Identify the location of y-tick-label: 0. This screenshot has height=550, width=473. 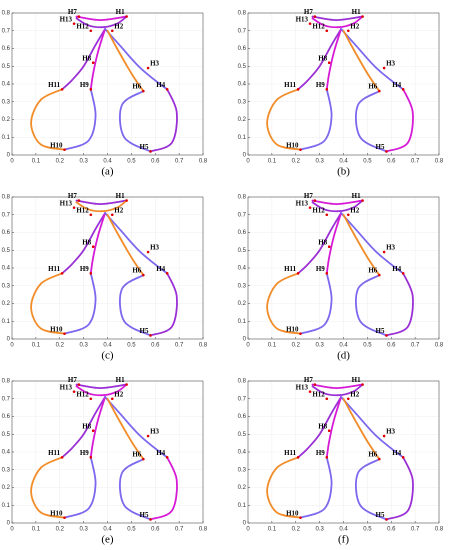
(9, 156).